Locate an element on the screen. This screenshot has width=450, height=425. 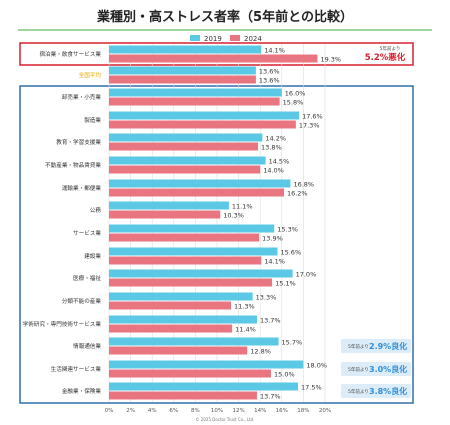
data-label-2019: 17.5% is located at coordinates (311, 387).